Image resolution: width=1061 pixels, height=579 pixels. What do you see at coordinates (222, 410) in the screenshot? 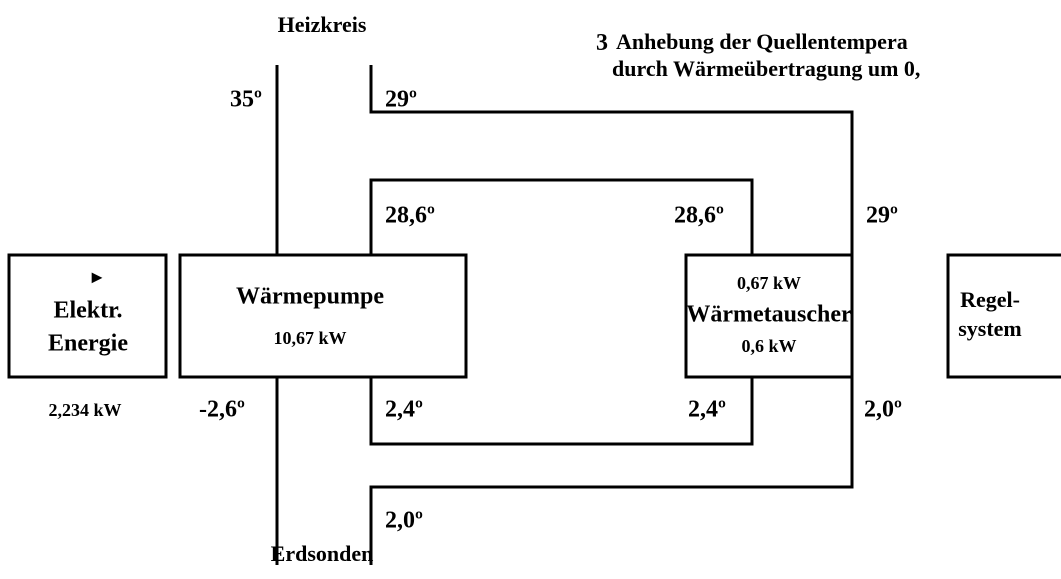
I see `temperature: -2,6º` at bounding box center [222, 410].